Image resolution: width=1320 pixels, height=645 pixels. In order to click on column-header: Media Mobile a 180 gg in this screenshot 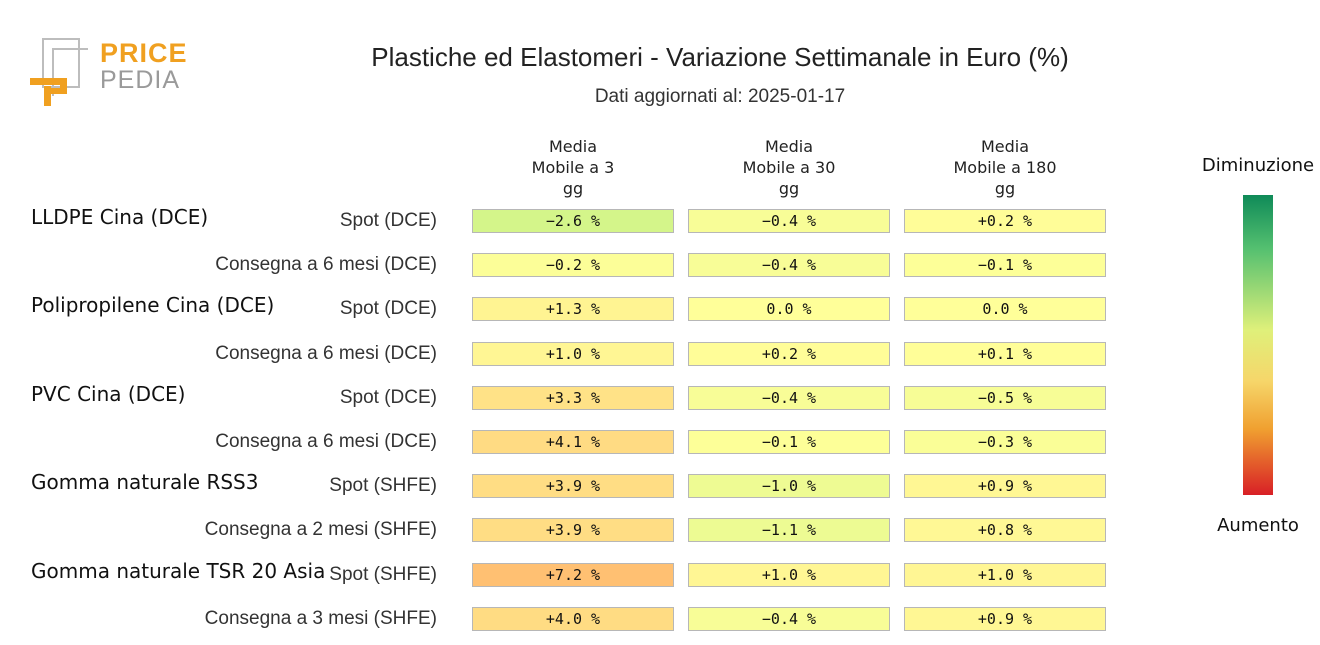, I will do `click(1005, 167)`.